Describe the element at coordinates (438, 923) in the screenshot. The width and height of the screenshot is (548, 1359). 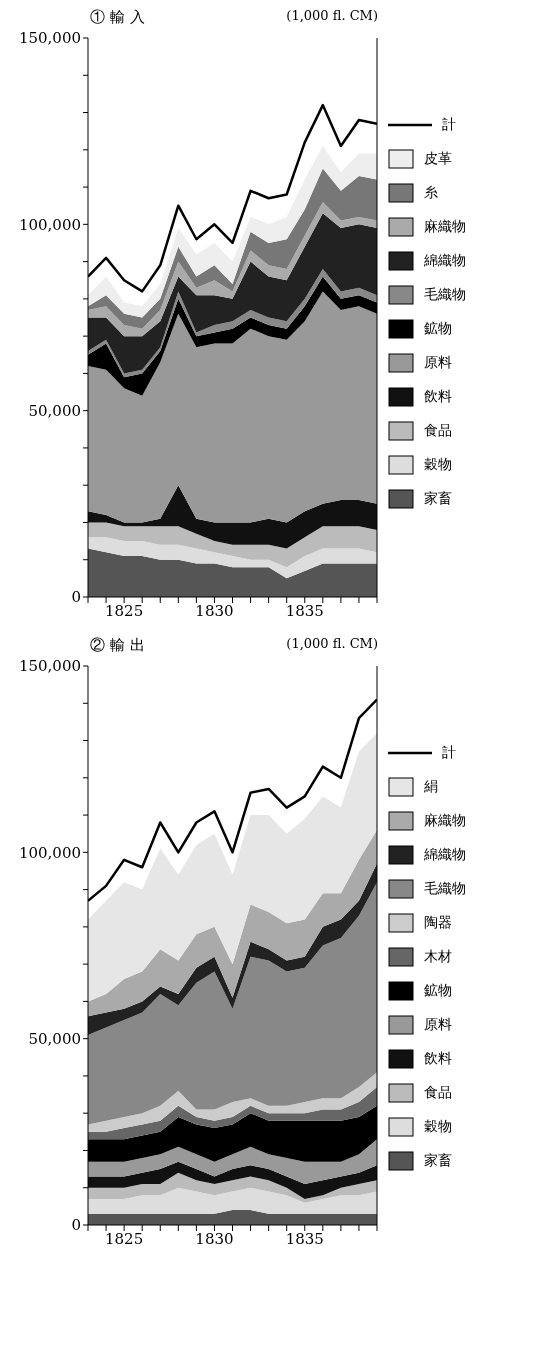
I see `legend-label: 陶器` at that location.